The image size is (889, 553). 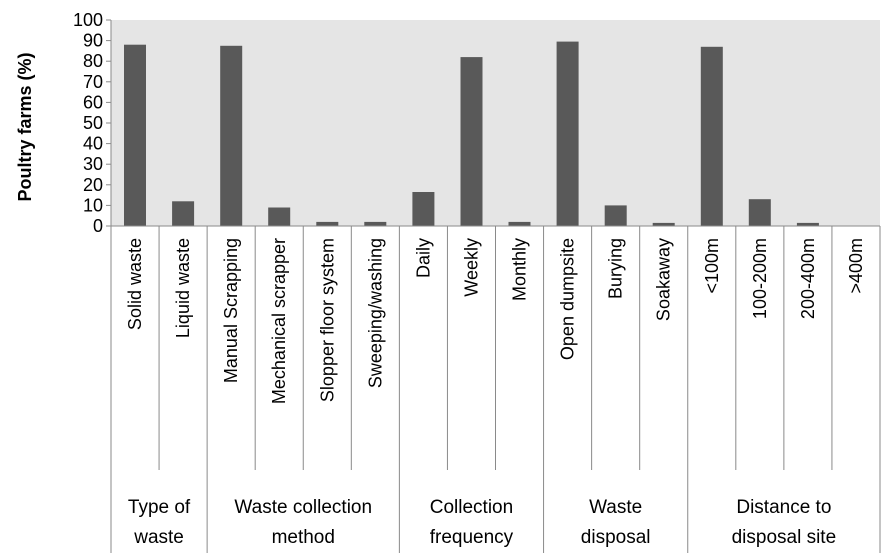 What do you see at coordinates (856, 266) in the screenshot?
I see `x-tick-label: >400m` at bounding box center [856, 266].